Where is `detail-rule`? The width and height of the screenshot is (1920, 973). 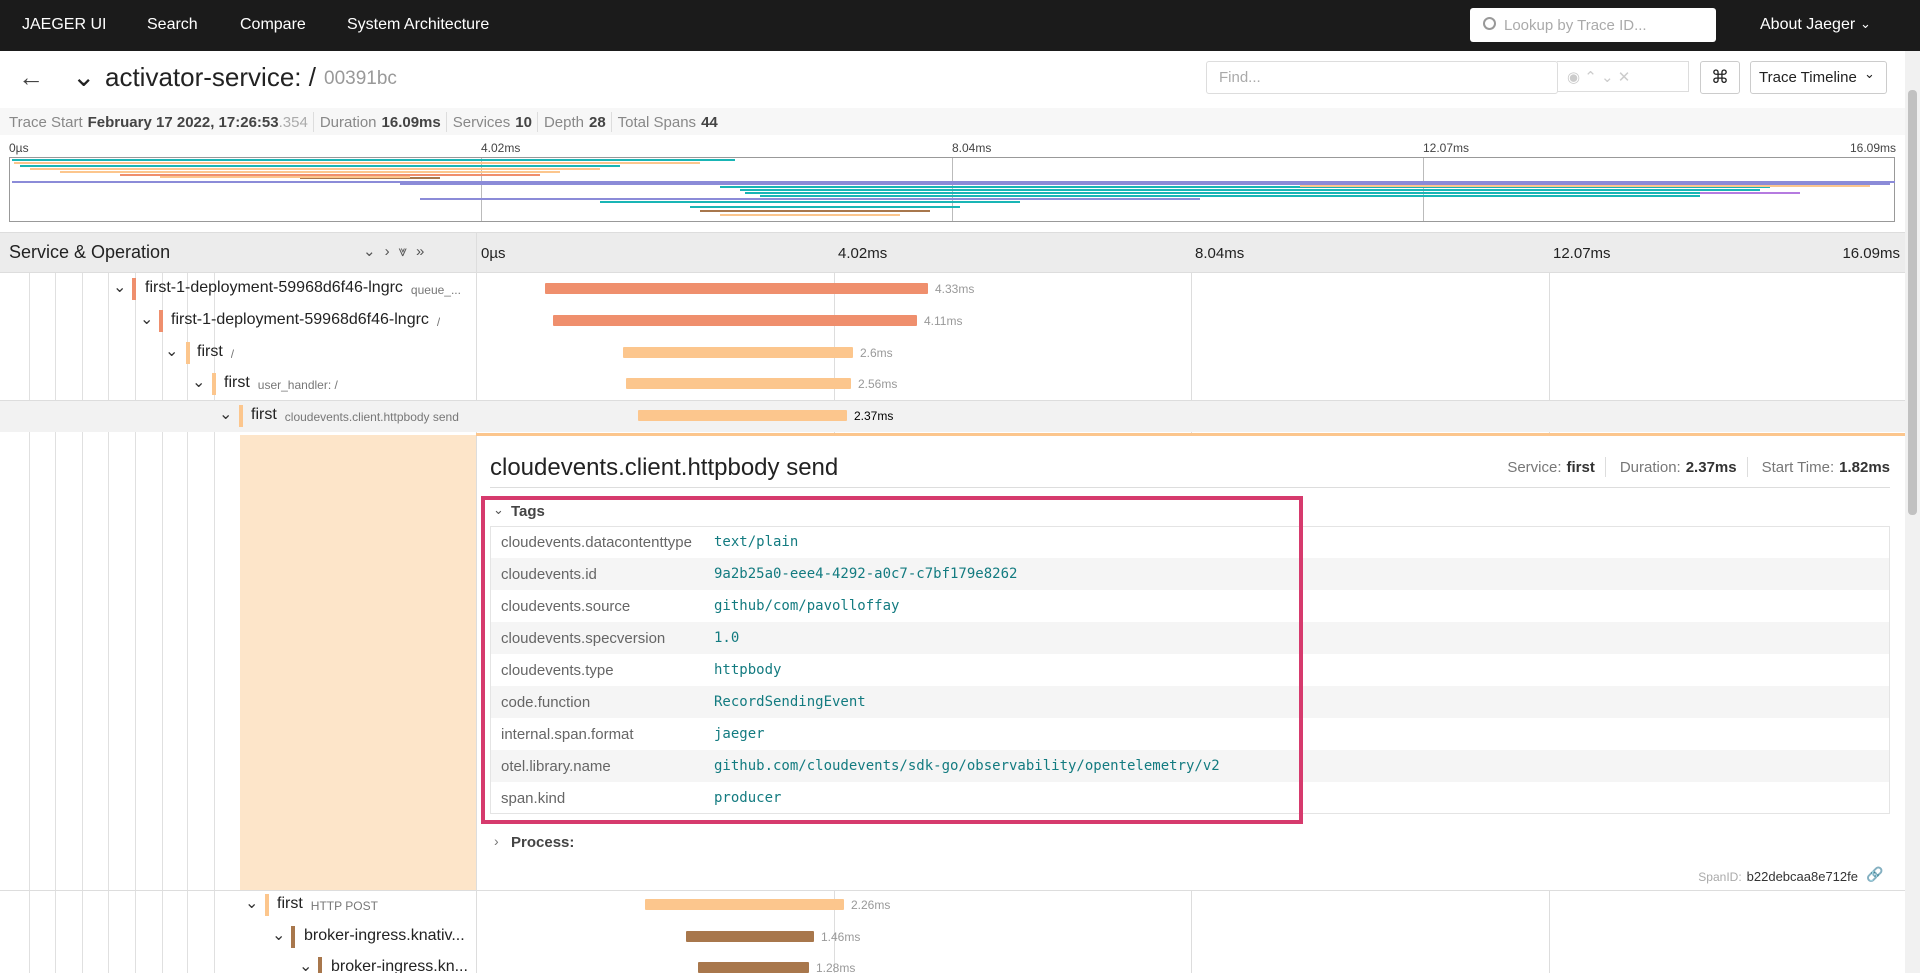
detail-rule is located at coordinates (1190, 487).